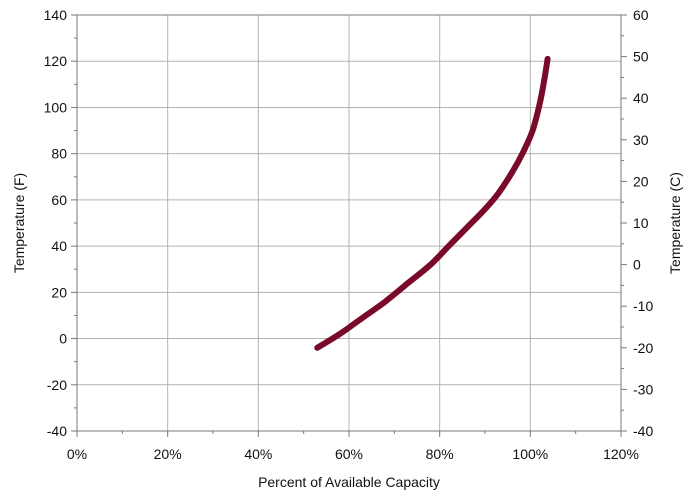 This screenshot has height=500, width=697. What do you see at coordinates (641, 98) in the screenshot?
I see `y2-tick-label: 40` at bounding box center [641, 98].